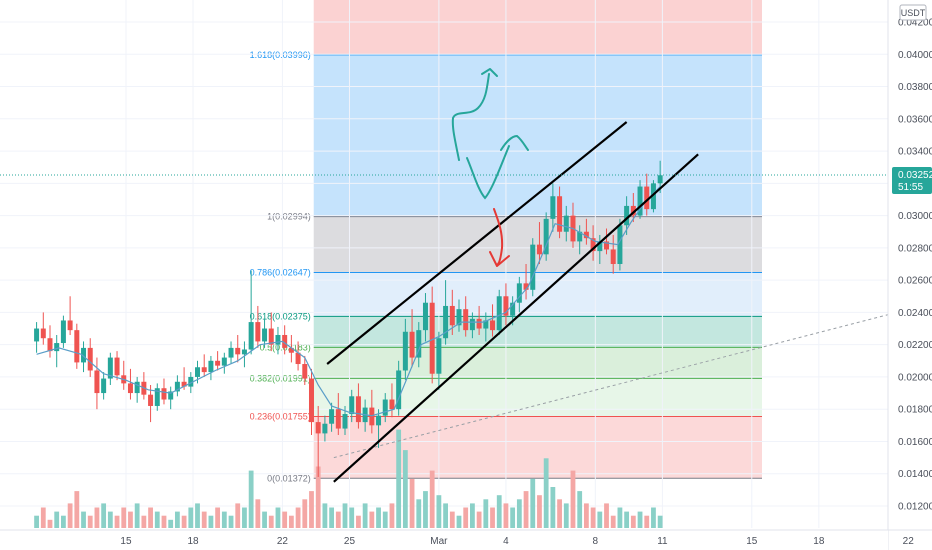  I want to click on time-tick-label: 25, so click(350, 541).